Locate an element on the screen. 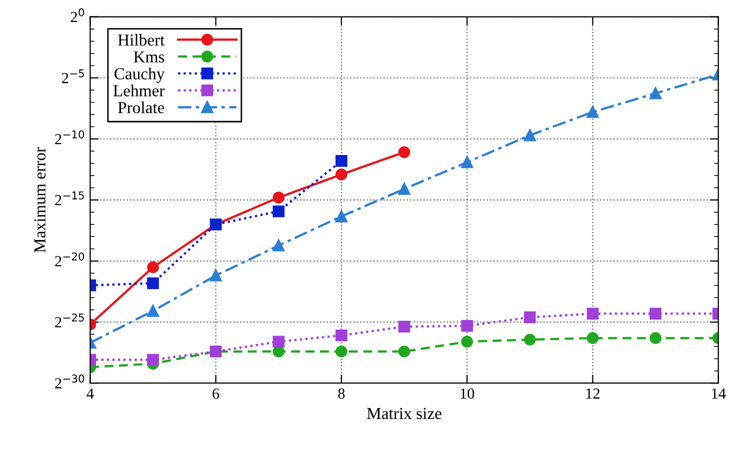  y-axis-title: Maximum error is located at coordinates (40, 199).